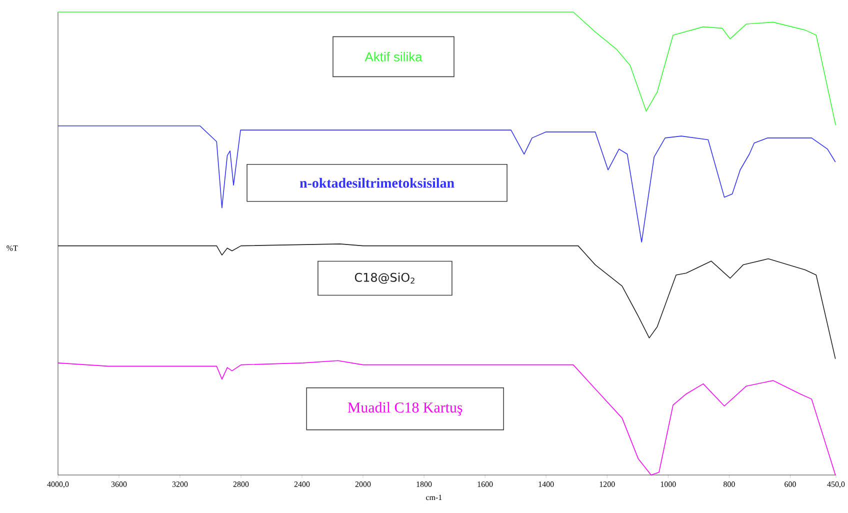  What do you see at coordinates (377, 183) in the screenshot?
I see `text: n-oktadesiltrimetoksisilan` at bounding box center [377, 183].